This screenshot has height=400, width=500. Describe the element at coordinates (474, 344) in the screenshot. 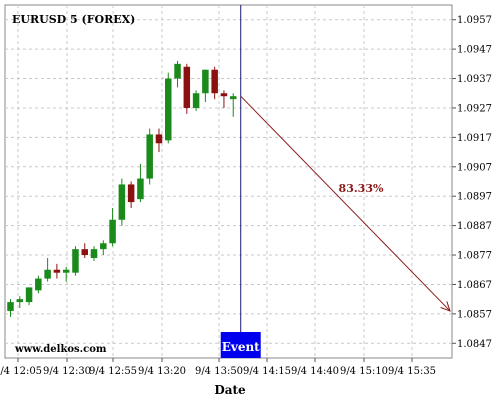

I see `y-tick-label: 1.0847` at that location.